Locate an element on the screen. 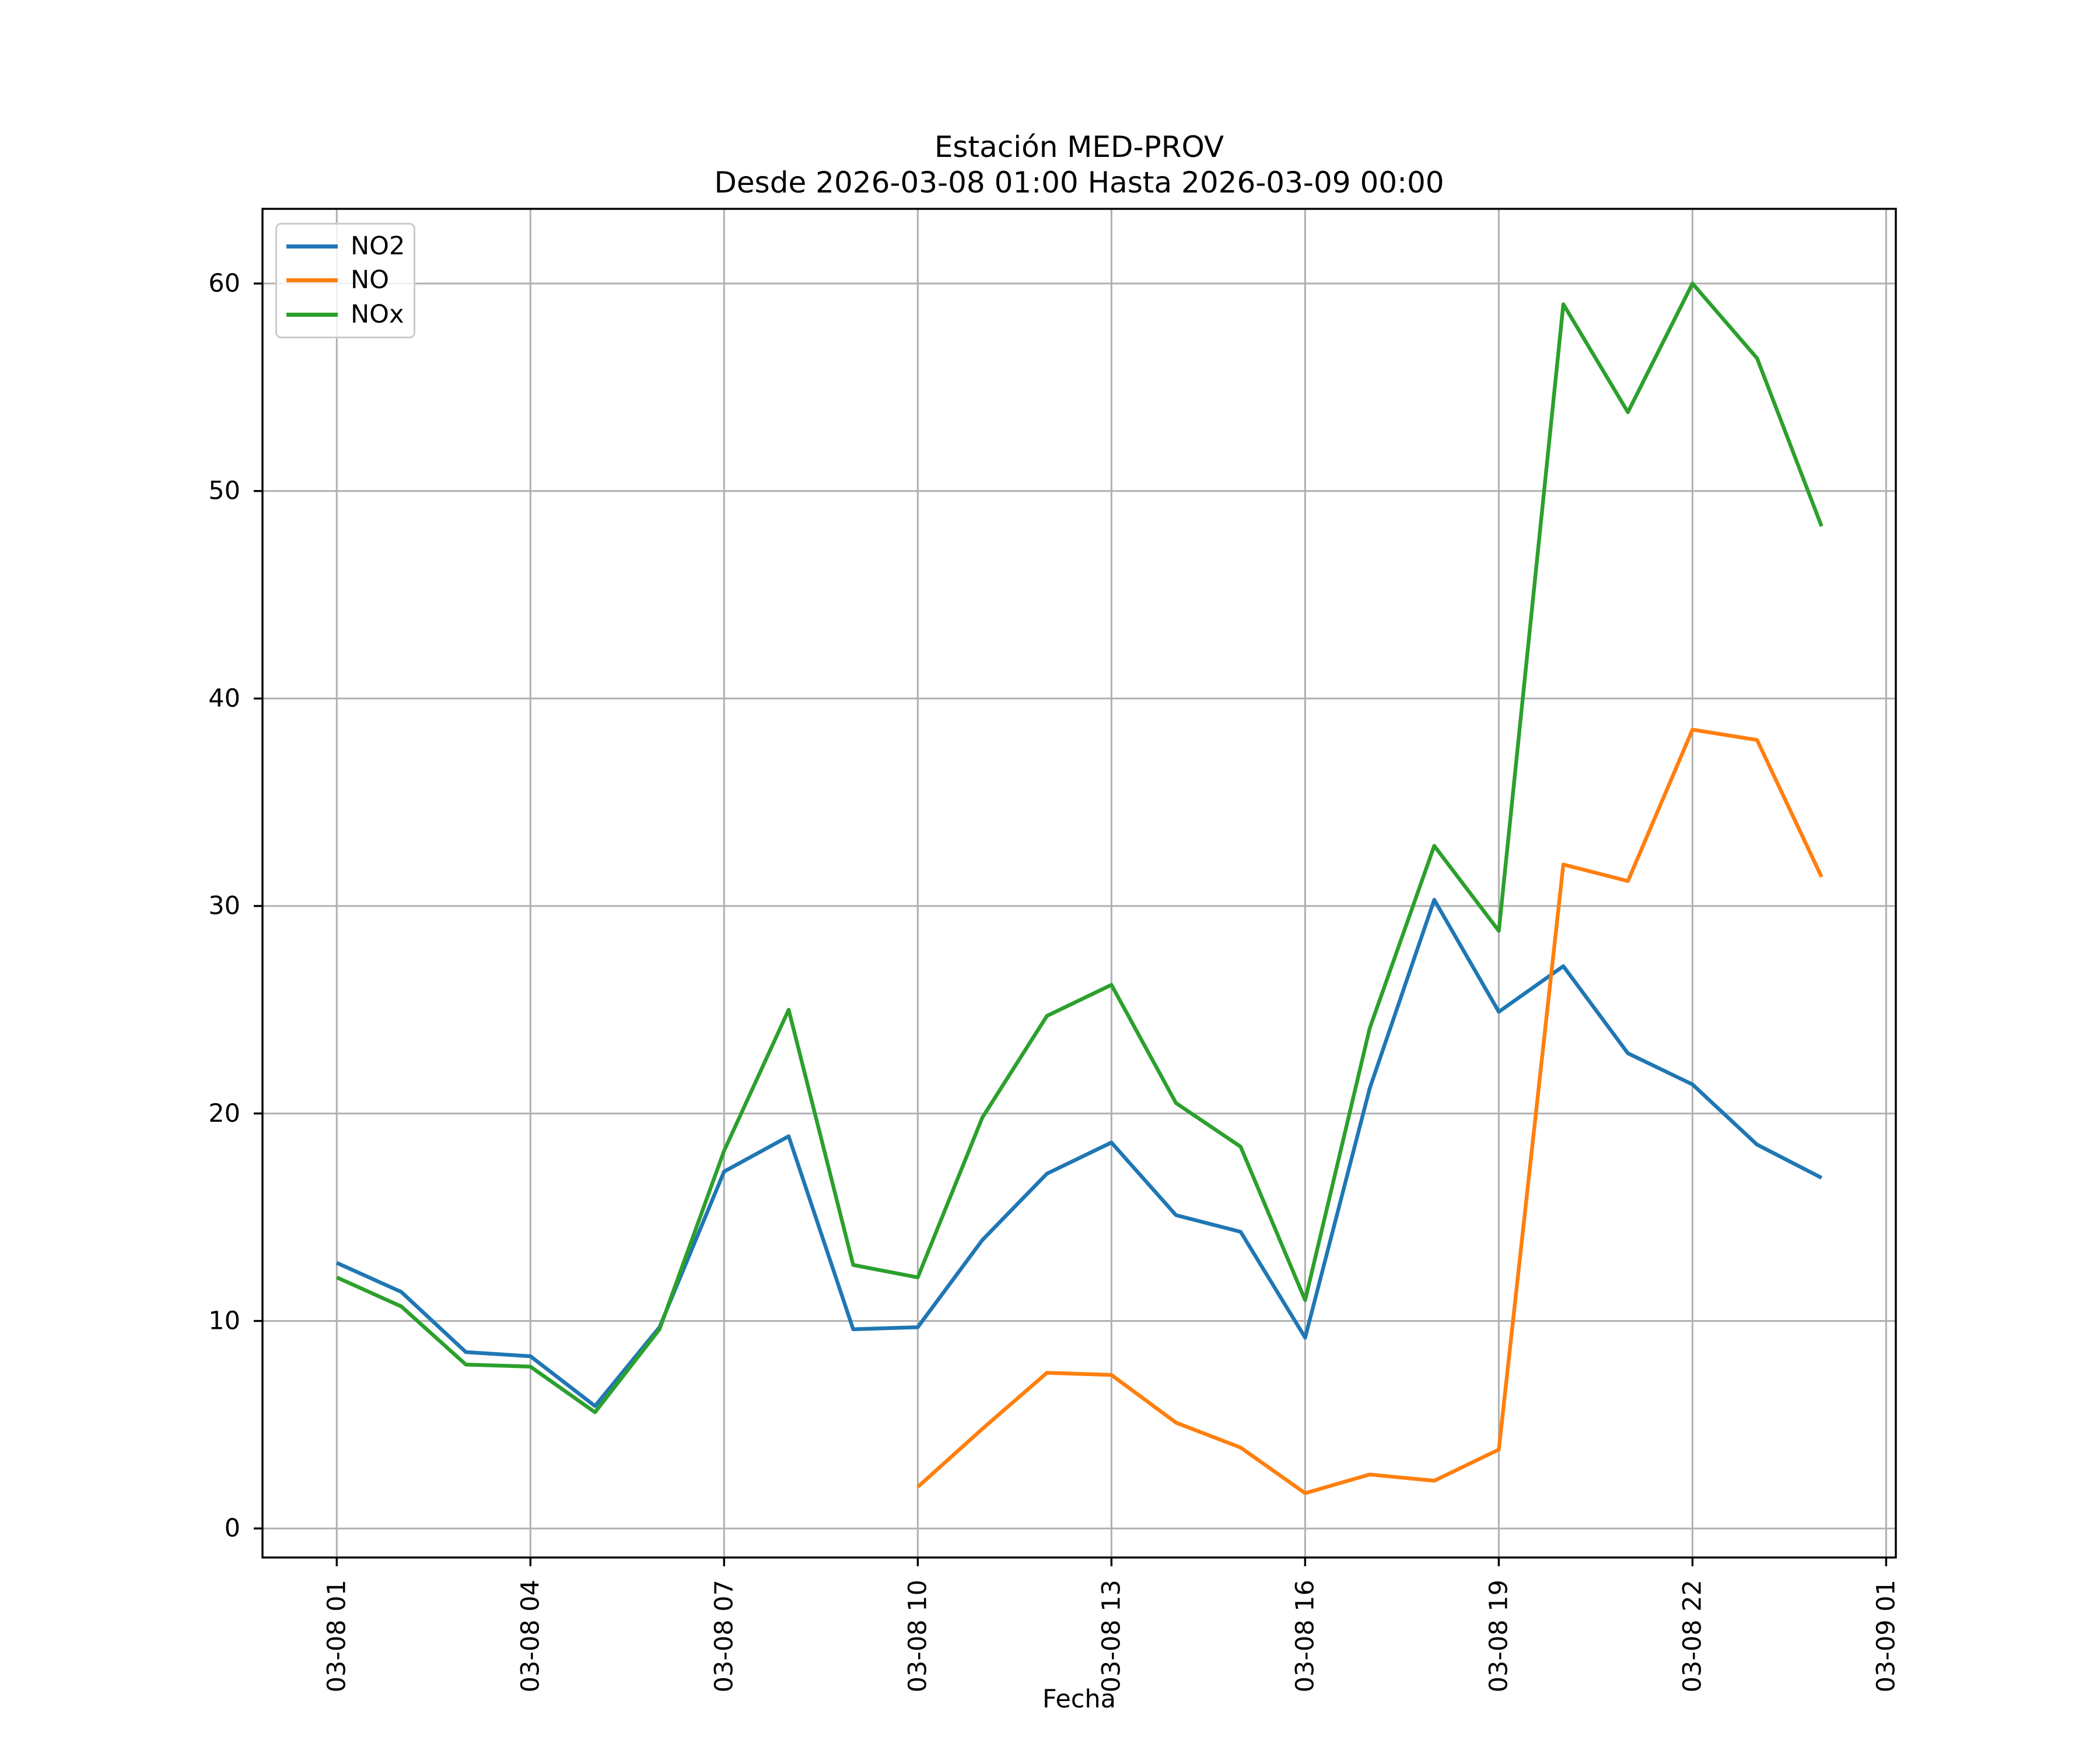 This screenshot has width=2100, height=1750. y-tick-label: 50 is located at coordinates (224, 491).